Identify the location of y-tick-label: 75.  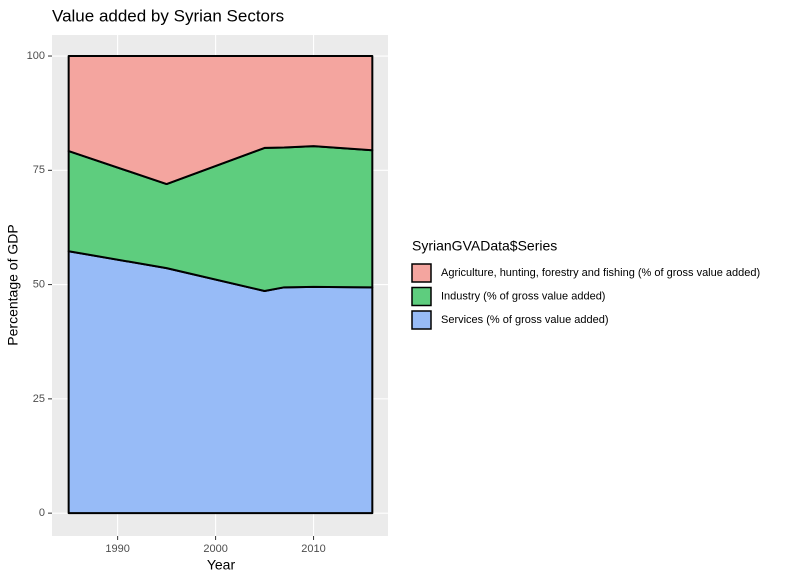
(39, 170).